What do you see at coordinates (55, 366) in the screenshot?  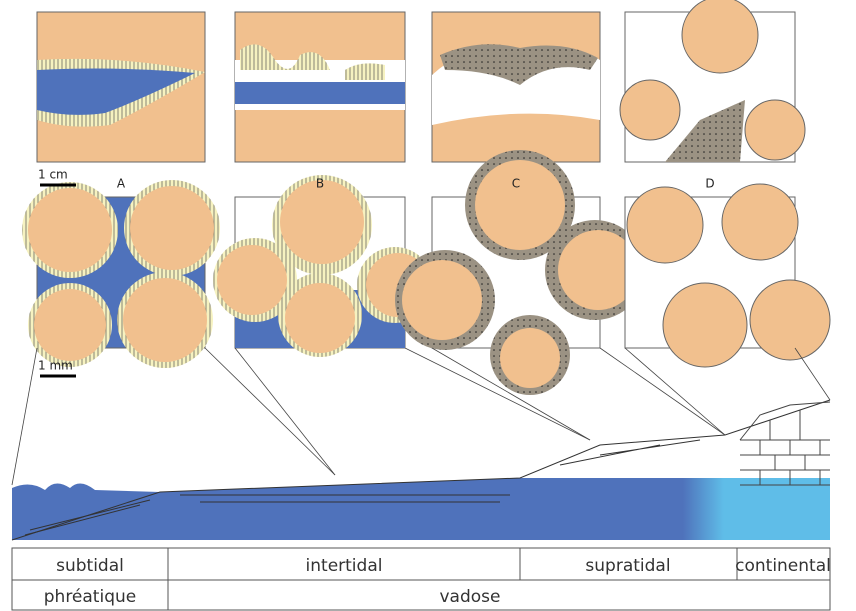 I see `scale-label: 1 mm` at bounding box center [55, 366].